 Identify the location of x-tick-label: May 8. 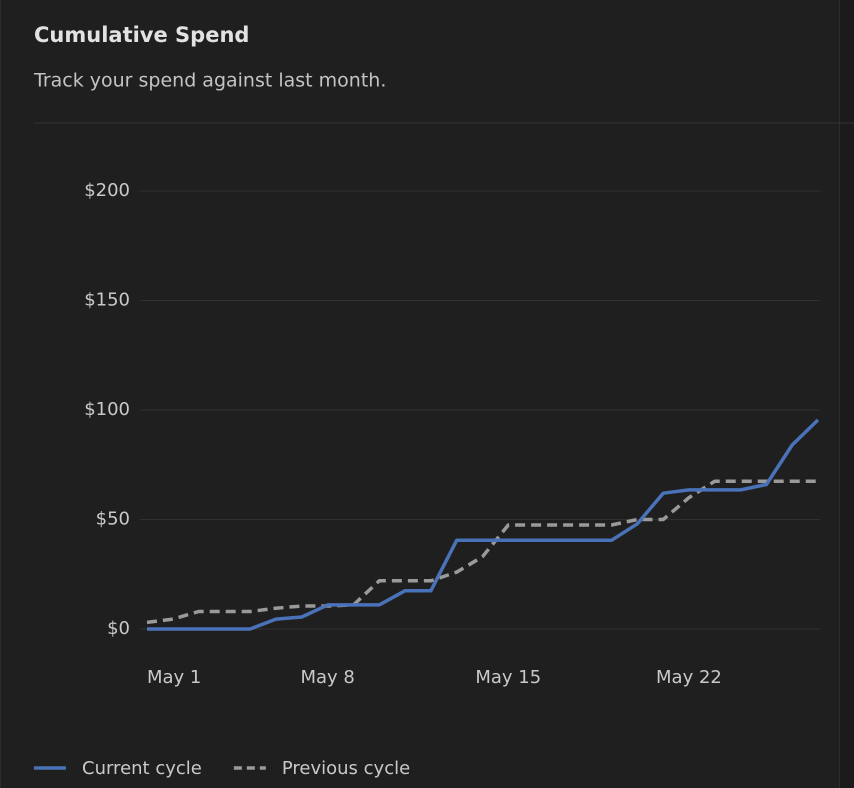
(327, 677).